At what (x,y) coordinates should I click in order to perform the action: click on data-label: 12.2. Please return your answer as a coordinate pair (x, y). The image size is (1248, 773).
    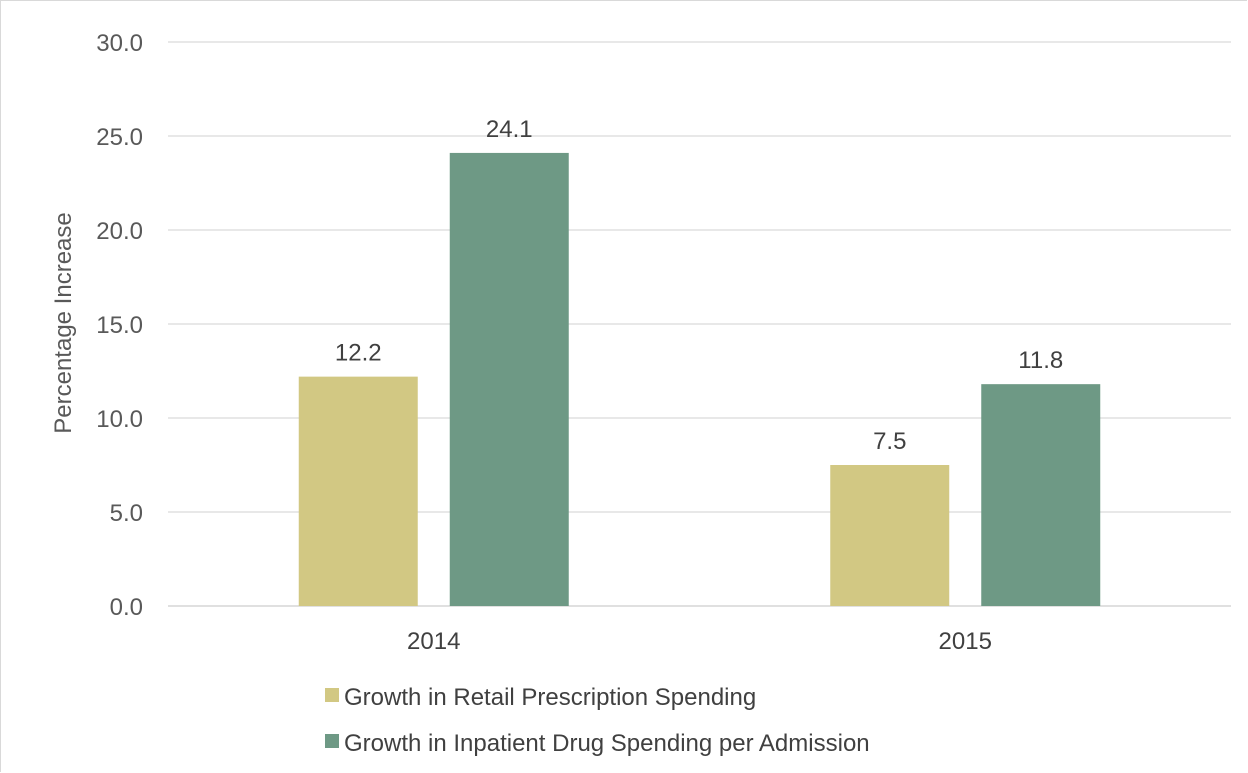
    Looking at the image, I should click on (358, 353).